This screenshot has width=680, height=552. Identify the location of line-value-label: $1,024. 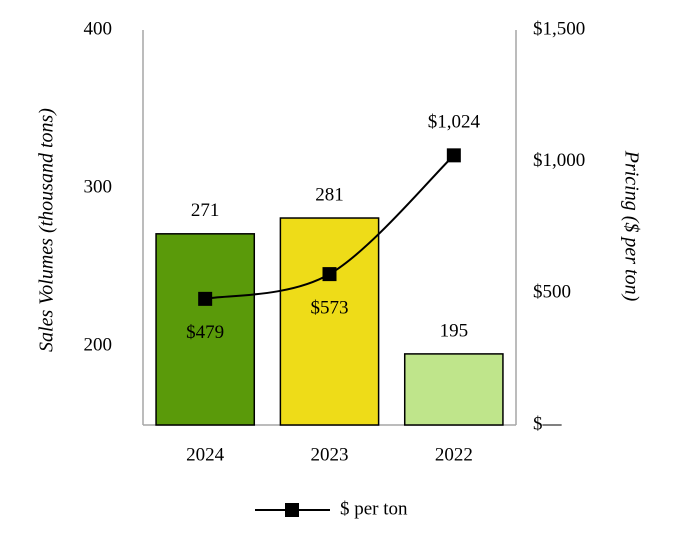
(454, 122).